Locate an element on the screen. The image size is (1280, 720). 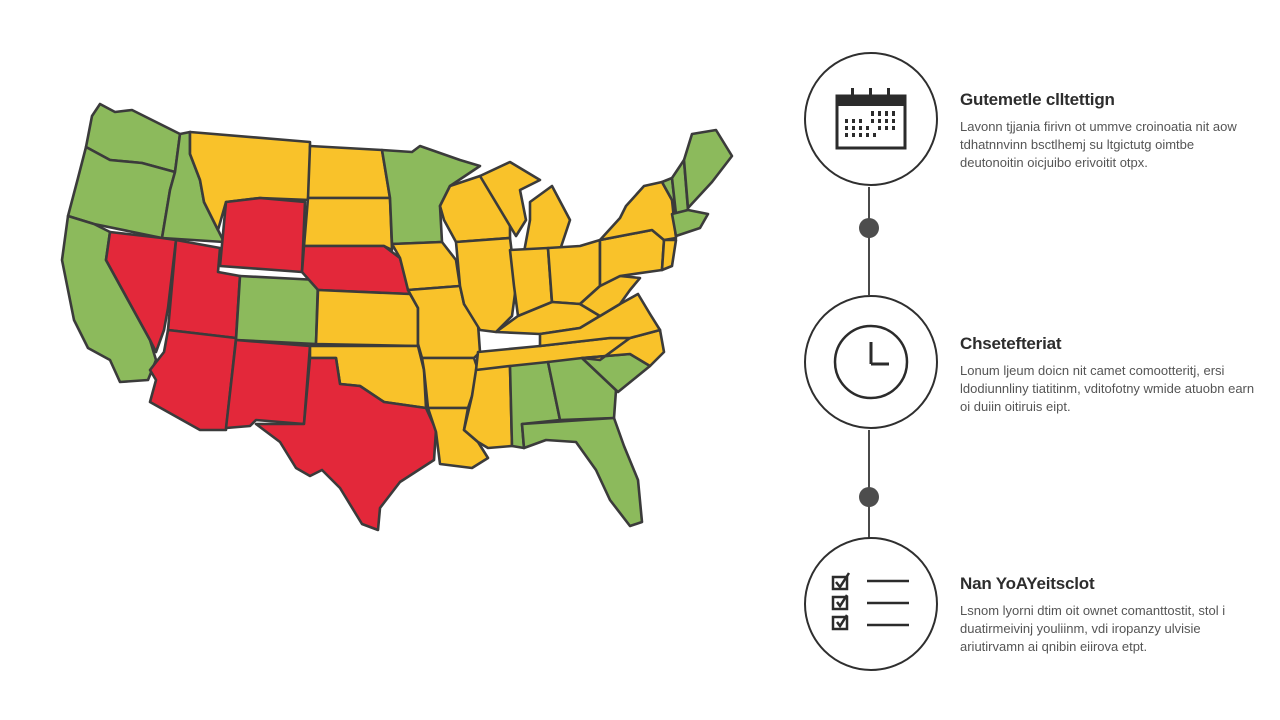
state-arizona is located at coordinates (193, 380).